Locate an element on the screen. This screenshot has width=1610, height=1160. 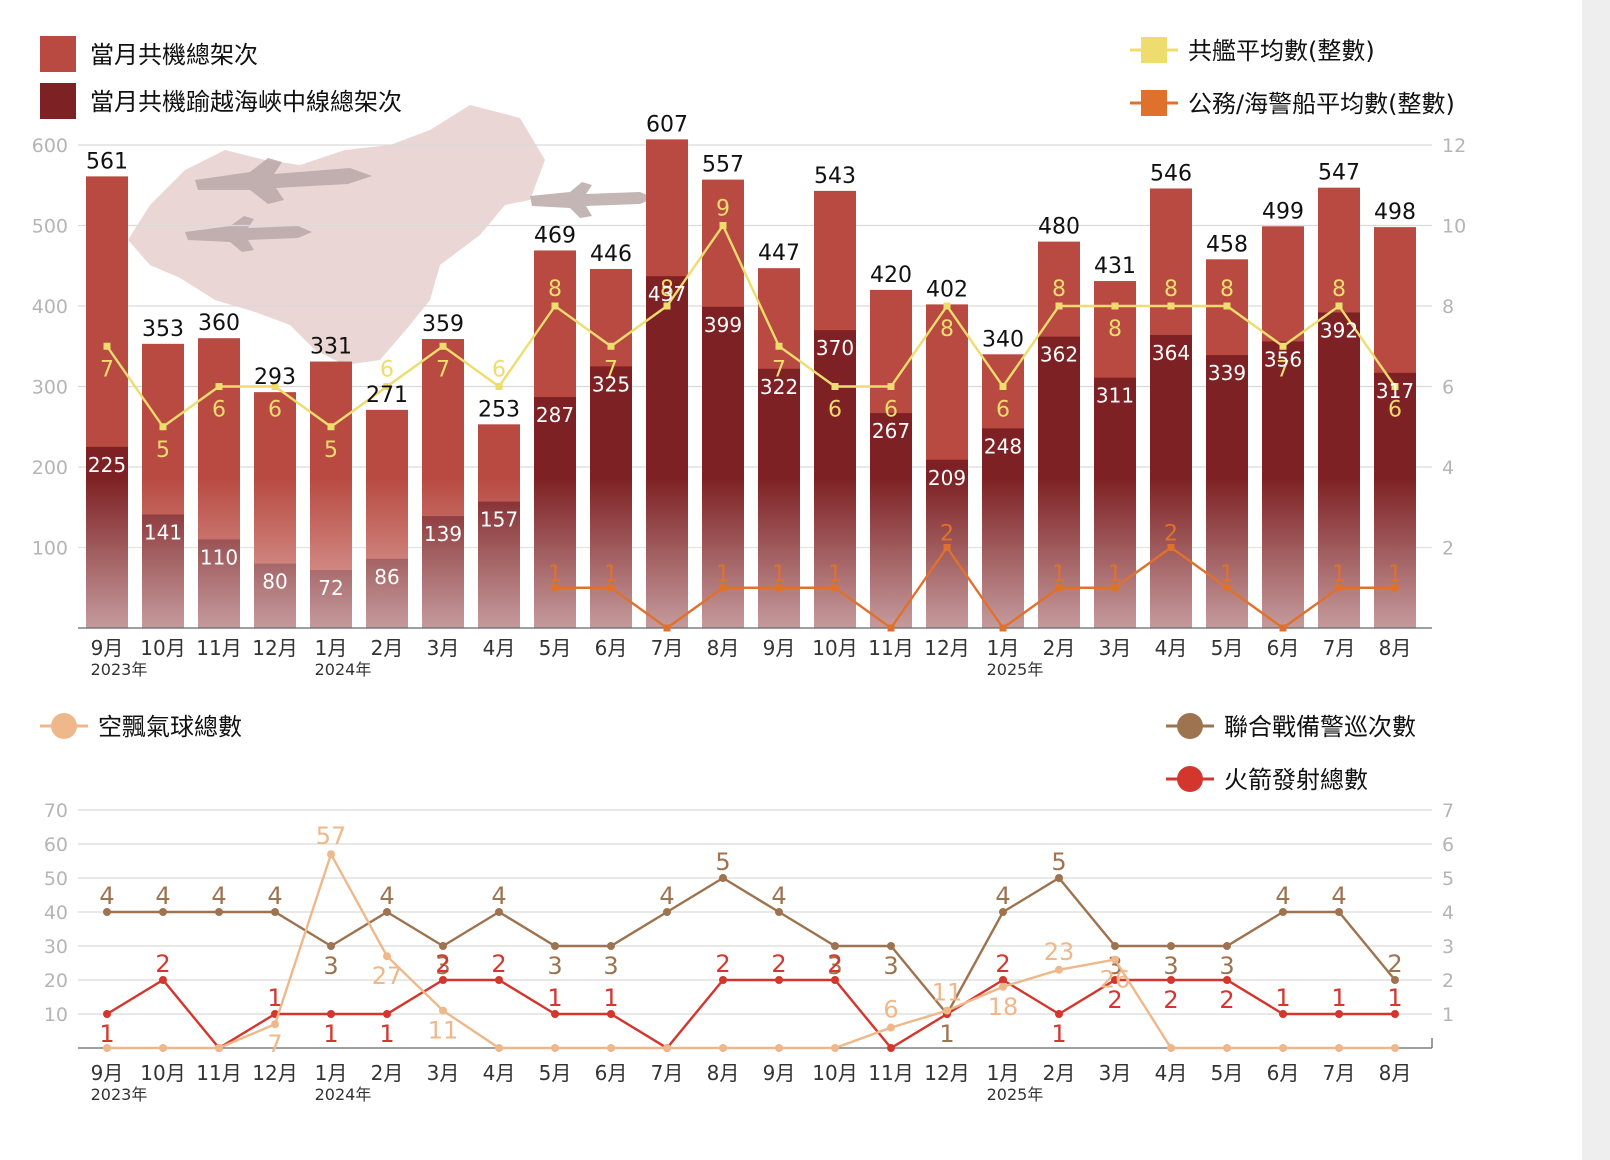
bottom-y-tick-right: 5 is located at coordinates (1448, 879).